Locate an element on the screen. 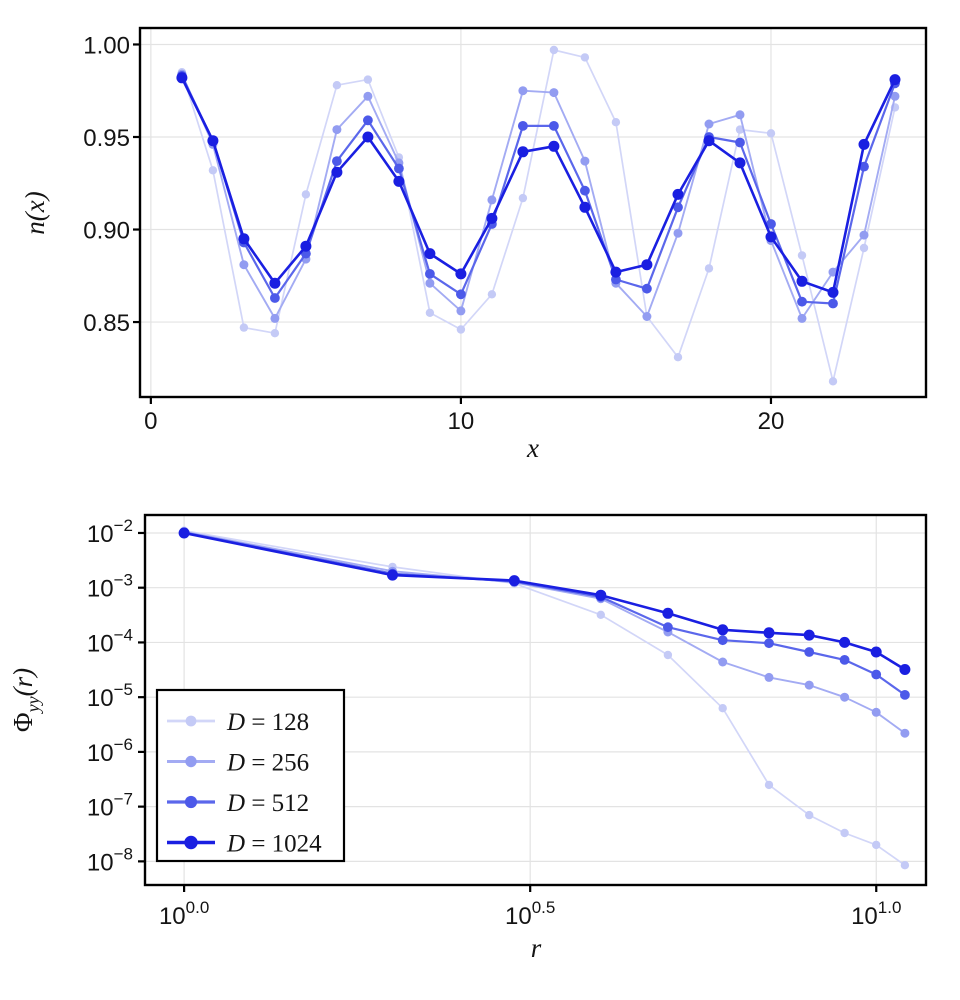  y-tick-label: 10⁻² is located at coordinates (110, 532).